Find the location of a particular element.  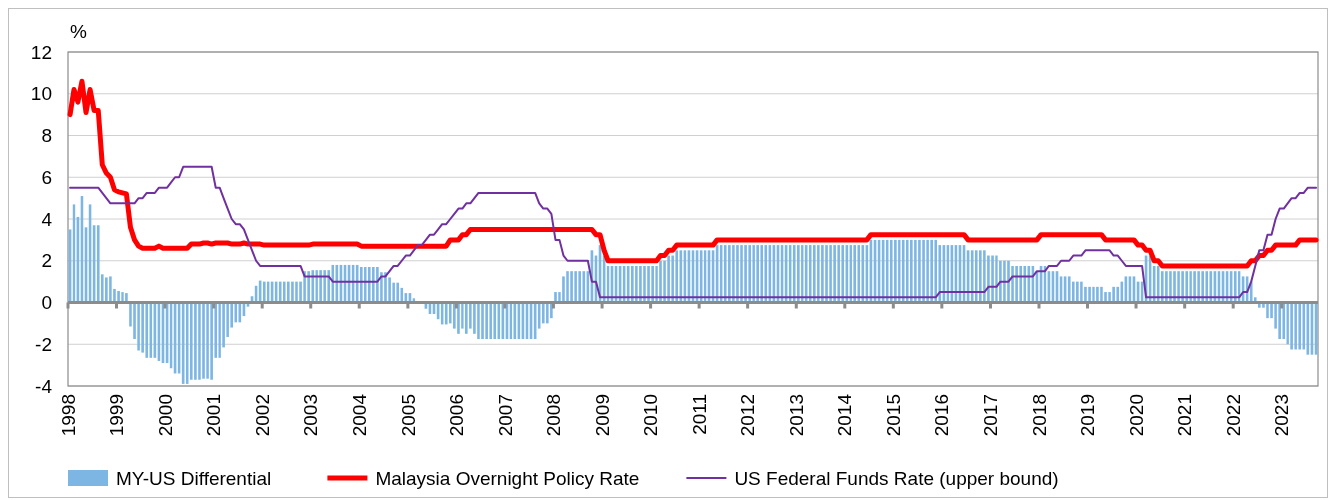

x-tick-label: 2011 is located at coordinates (699, 414).